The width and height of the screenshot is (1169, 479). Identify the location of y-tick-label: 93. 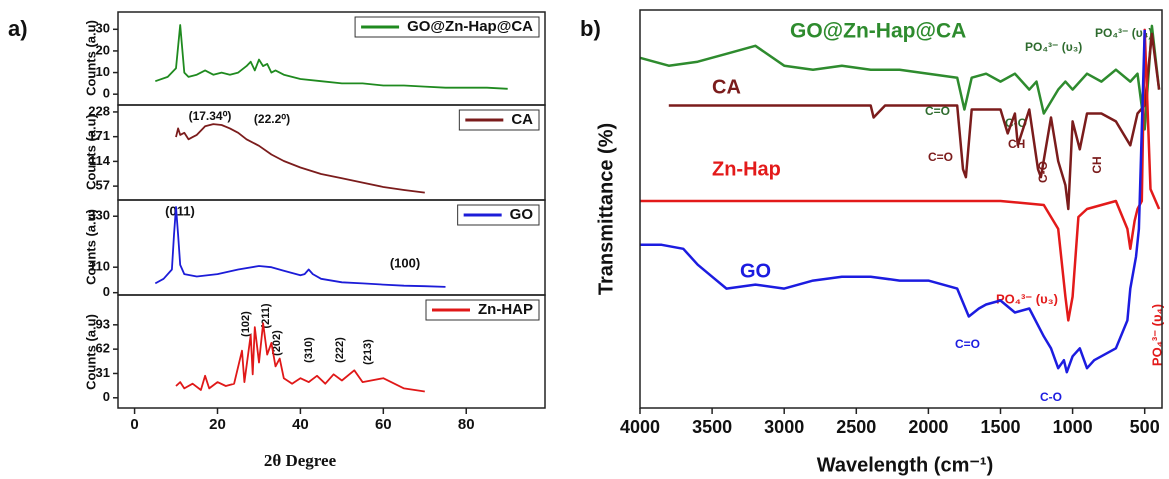
(103, 323).